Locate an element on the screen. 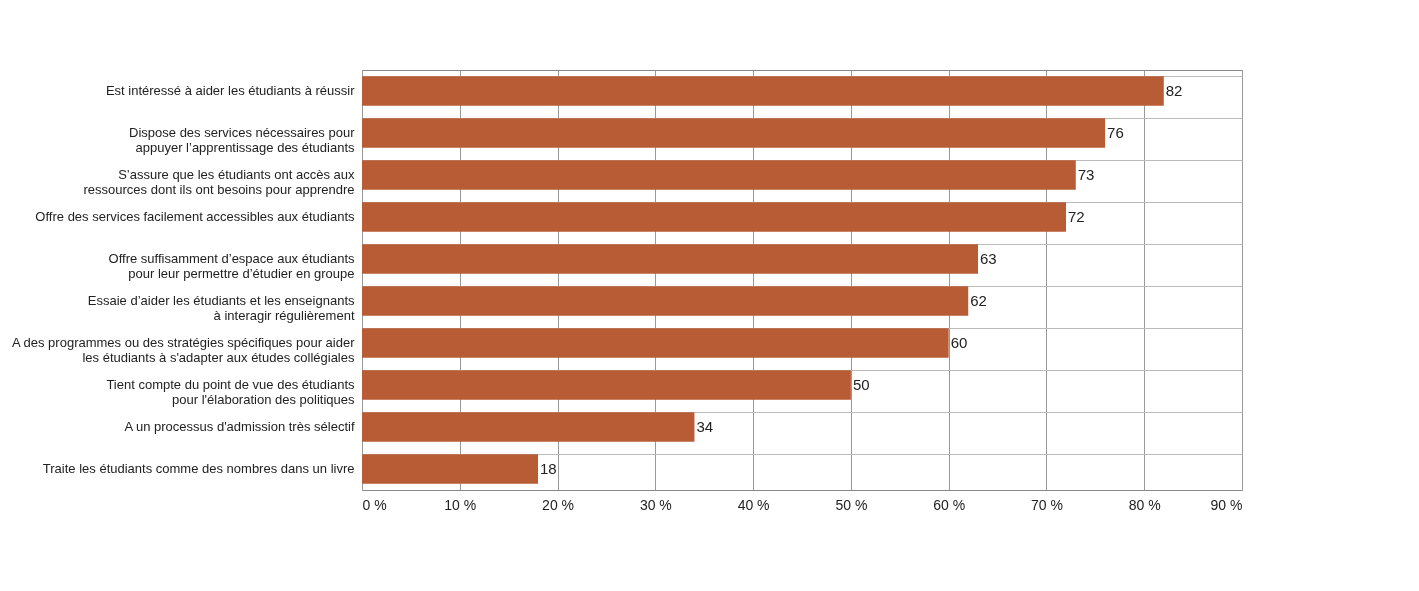 This screenshot has width=1419, height=591. y-tick-label: A un processus d'admission très sélectif is located at coordinates (239, 426).